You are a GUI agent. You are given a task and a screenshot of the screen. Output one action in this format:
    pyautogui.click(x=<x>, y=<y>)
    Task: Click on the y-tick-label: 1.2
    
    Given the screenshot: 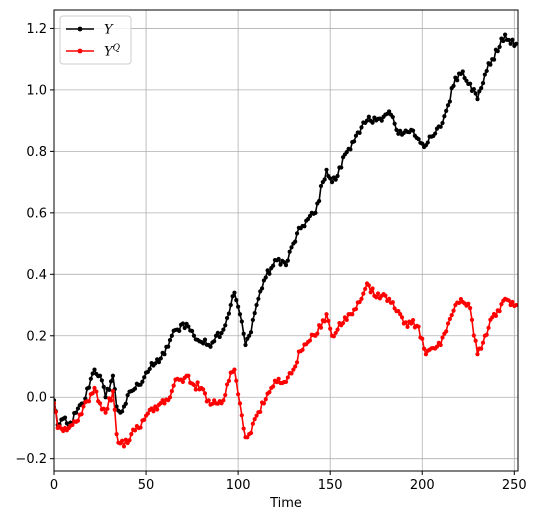 What is the action you would take?
    pyautogui.click(x=36, y=29)
    